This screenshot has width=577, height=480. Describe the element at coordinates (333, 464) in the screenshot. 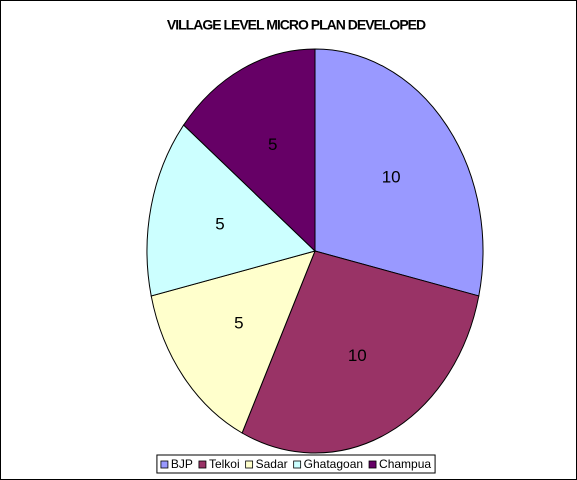

I see `legend-label: Ghatagoan` at that location.